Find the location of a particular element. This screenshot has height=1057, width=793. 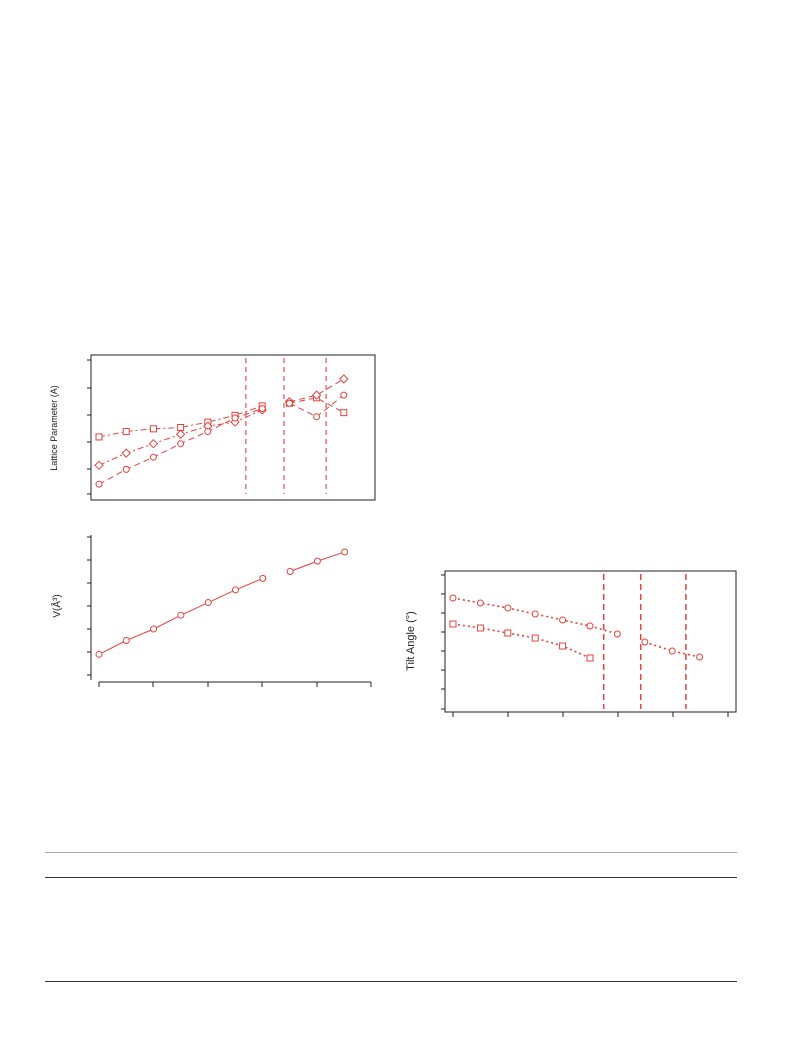

tilt-plot-frame is located at coordinates (590, 641).